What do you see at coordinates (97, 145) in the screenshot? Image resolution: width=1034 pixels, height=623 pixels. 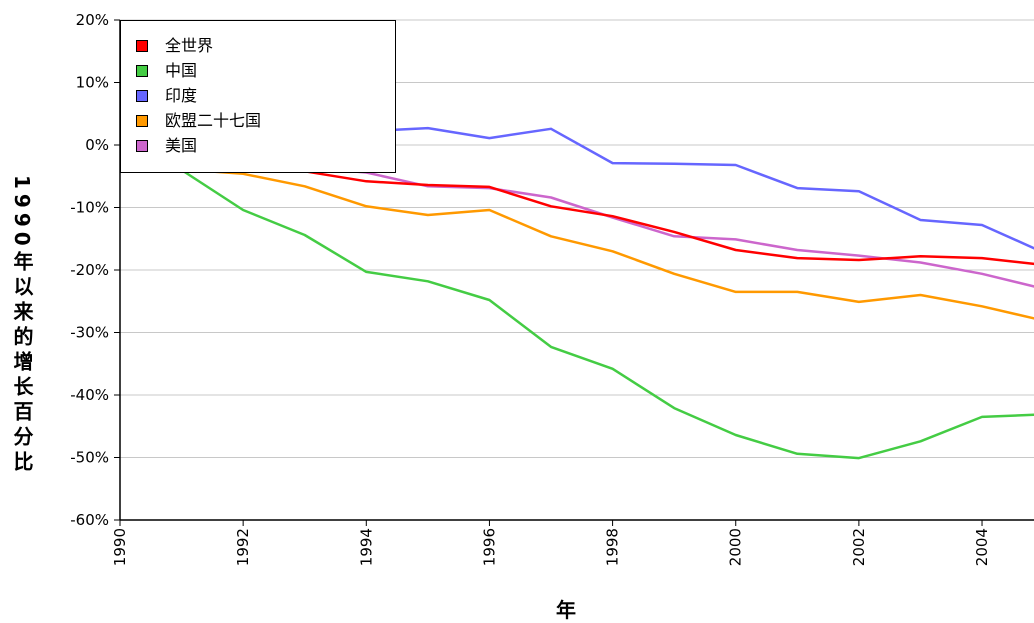 I see `y-tick-label: 0%` at bounding box center [97, 145].